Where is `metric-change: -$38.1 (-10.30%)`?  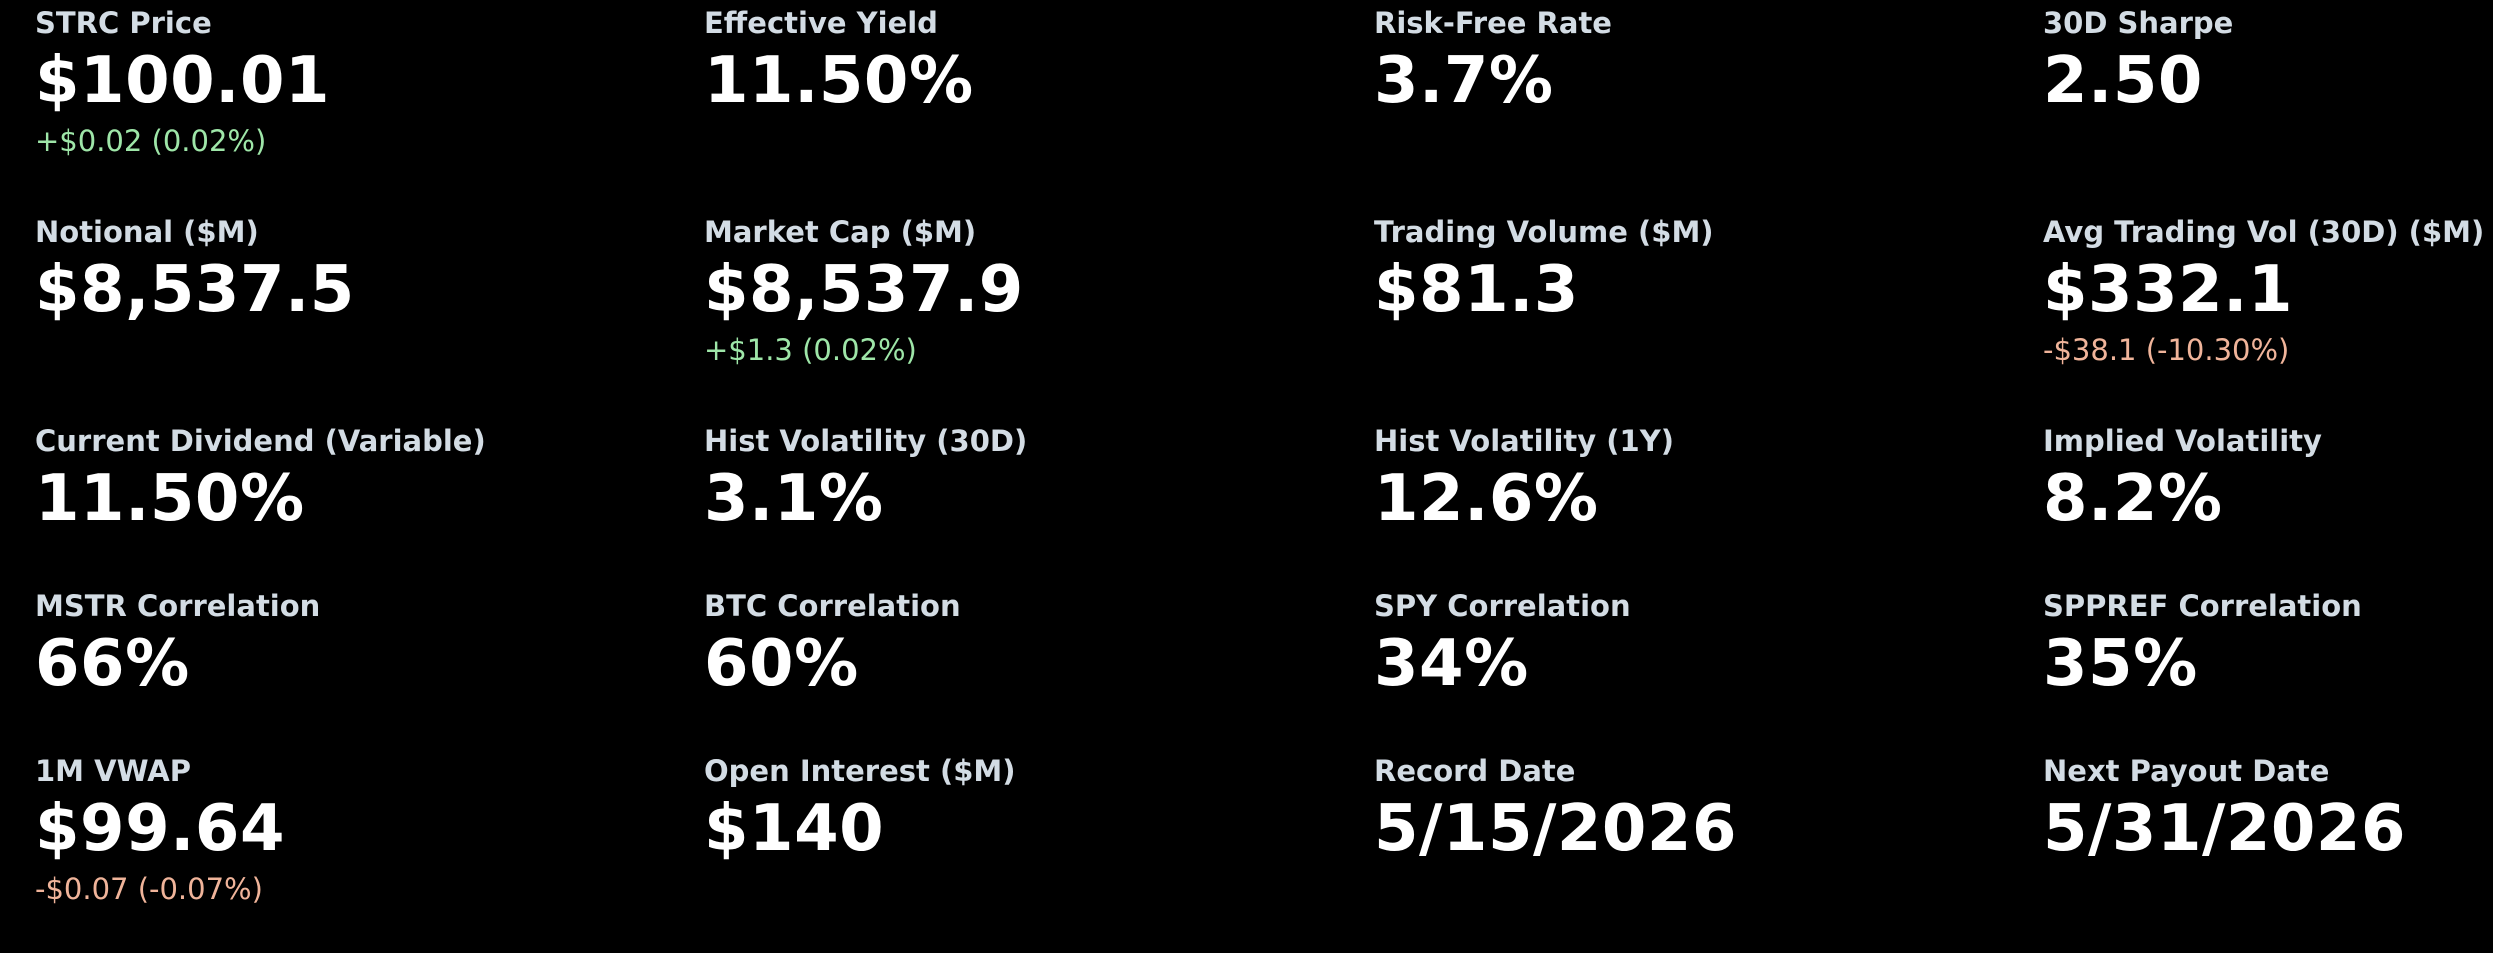 metric-change: -$38.1 (-10.30%) is located at coordinates (2166, 350).